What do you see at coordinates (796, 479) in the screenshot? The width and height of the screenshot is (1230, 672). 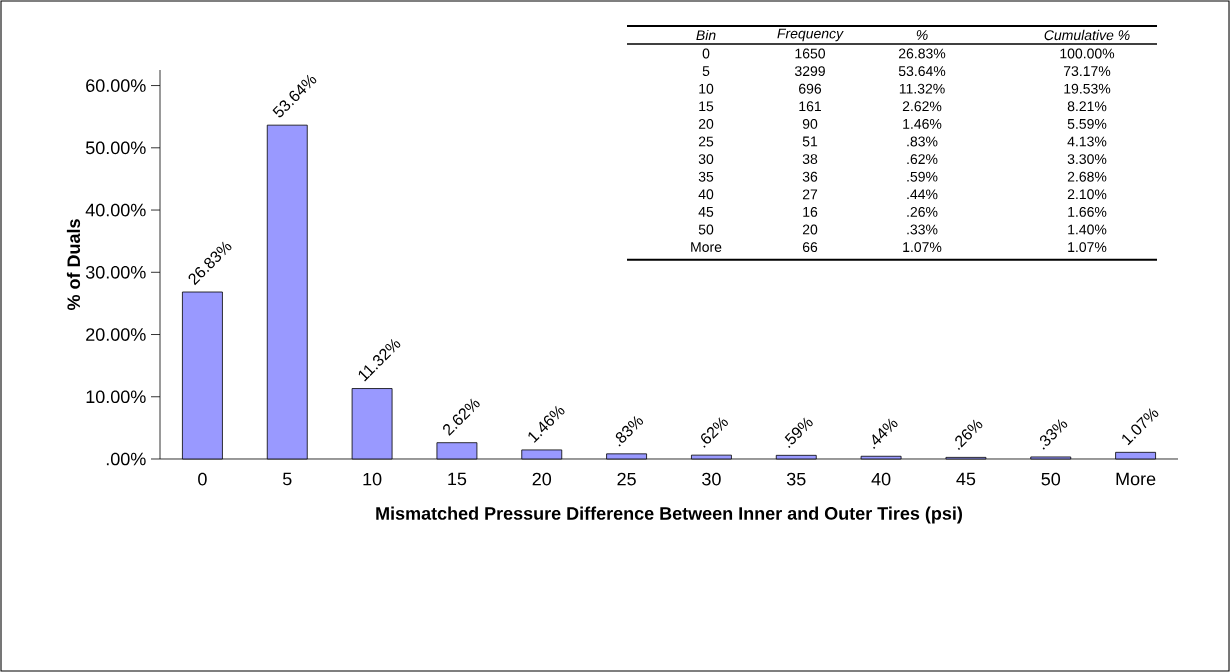 I see `x-tick-label: 35` at bounding box center [796, 479].